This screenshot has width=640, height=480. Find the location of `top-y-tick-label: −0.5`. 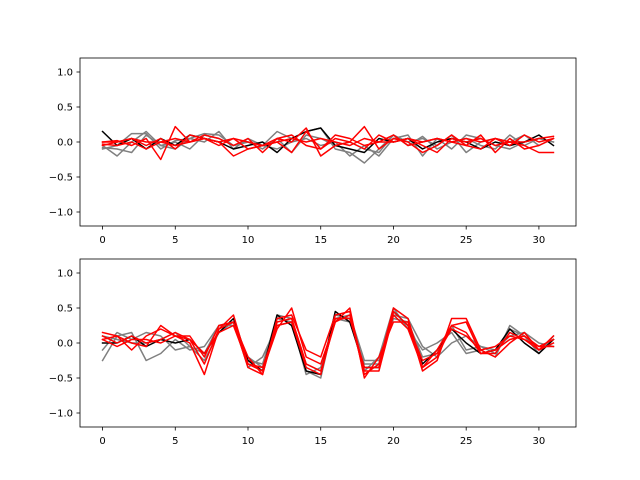

top-y-tick-label: −0.5 is located at coordinates (61, 178).